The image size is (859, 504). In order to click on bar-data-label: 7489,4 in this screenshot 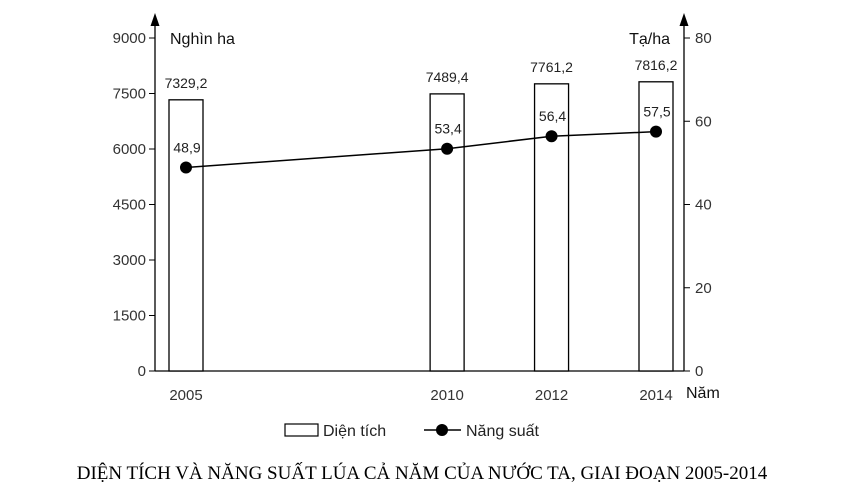, I will do `click(447, 77)`.